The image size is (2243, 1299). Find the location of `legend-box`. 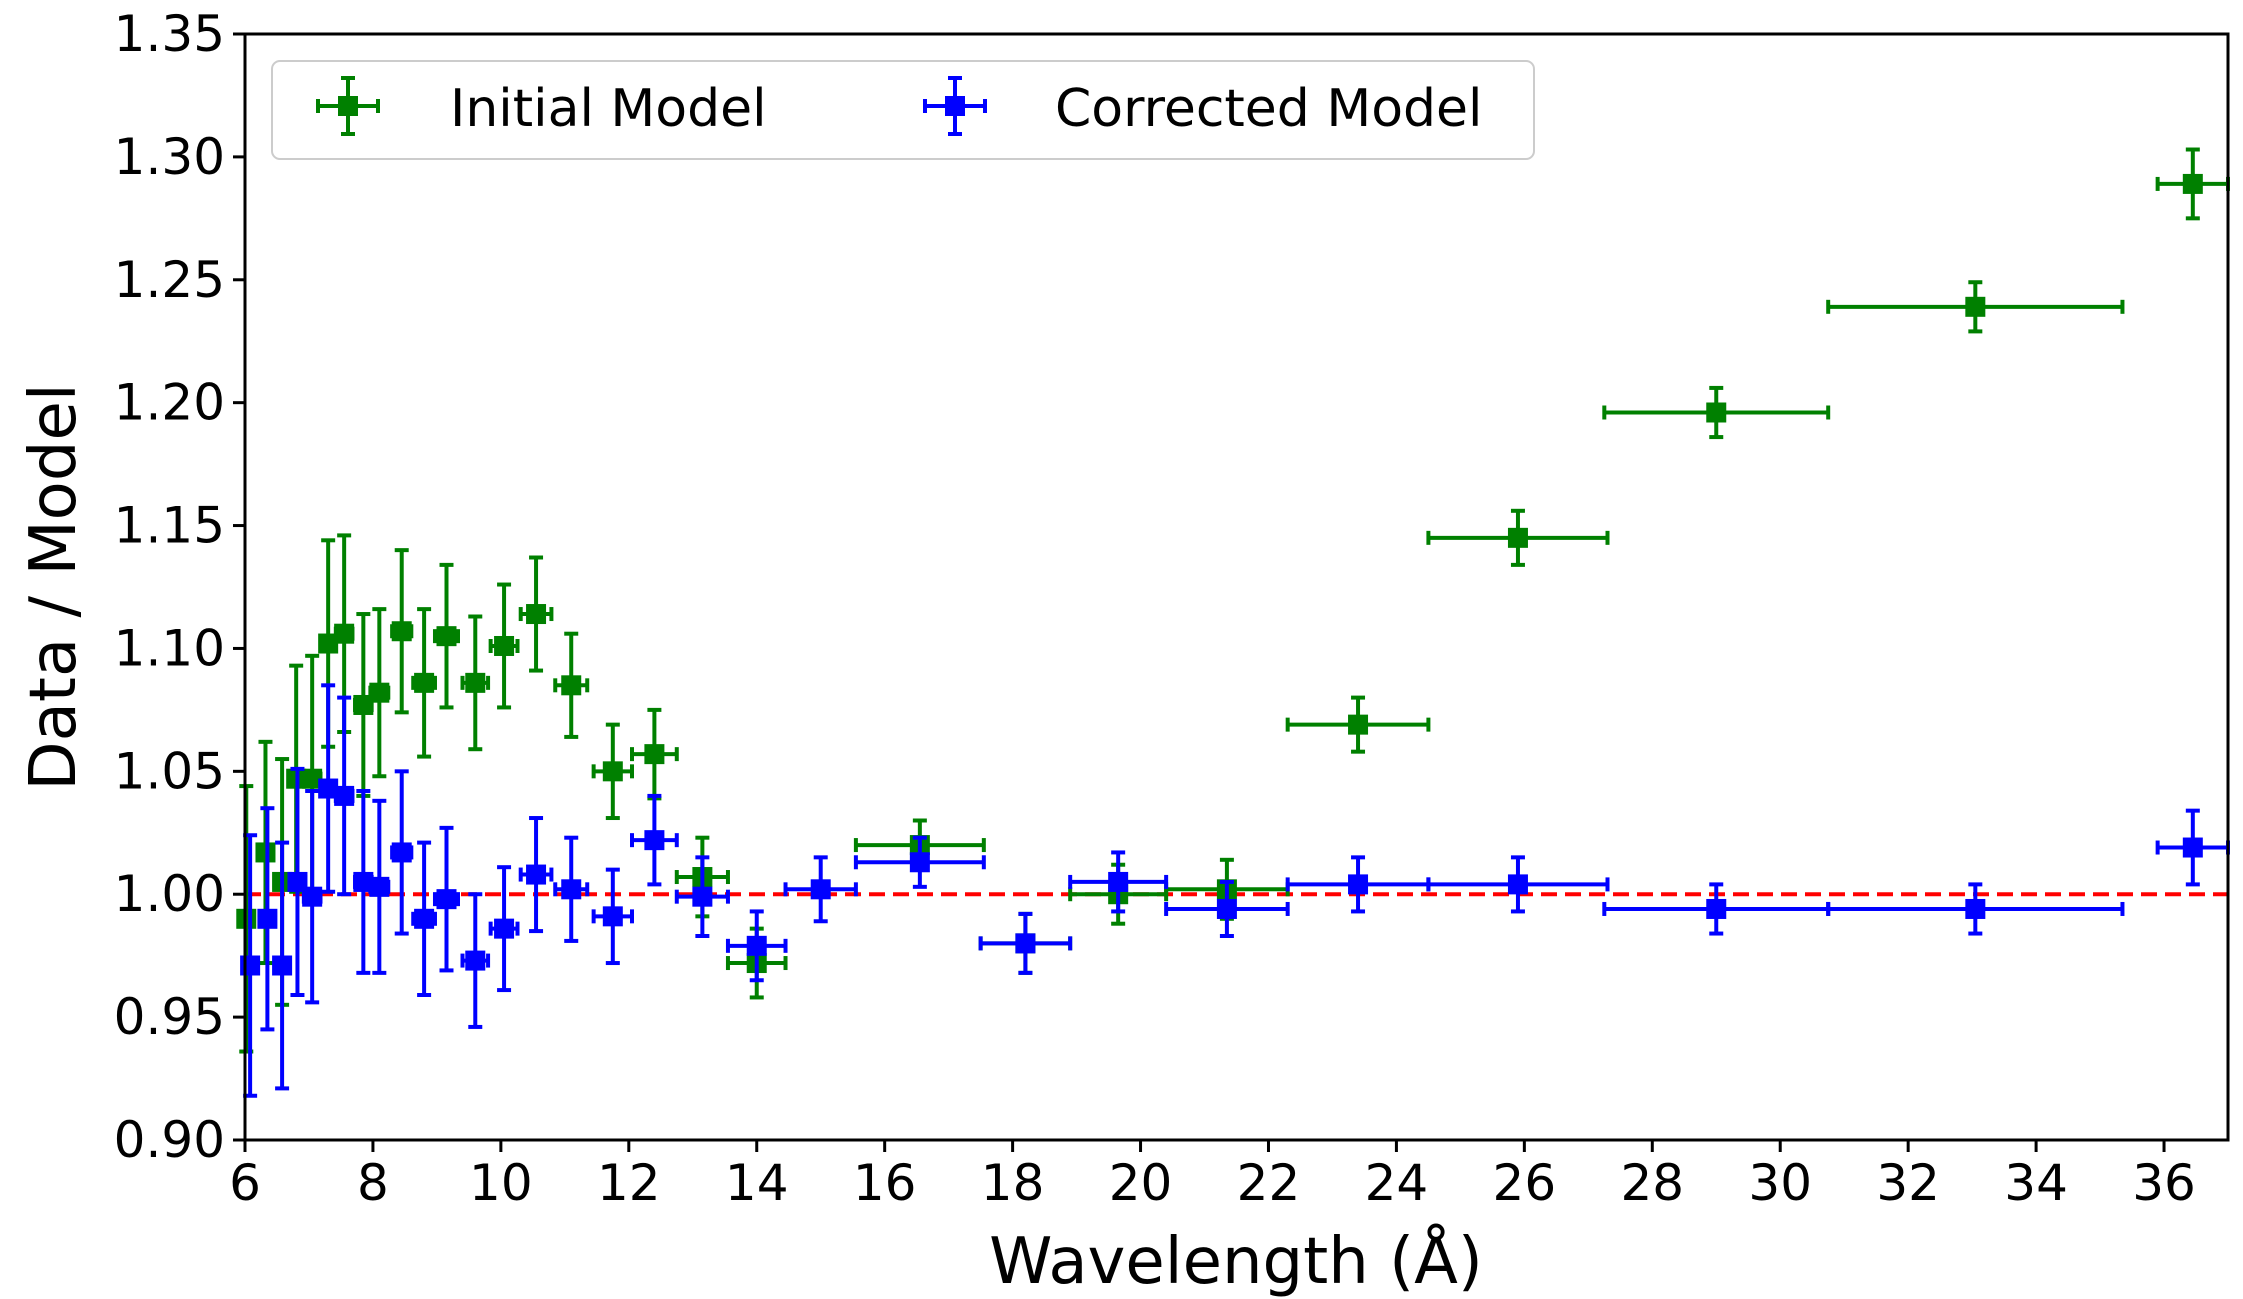

legend-box is located at coordinates (903, 110).